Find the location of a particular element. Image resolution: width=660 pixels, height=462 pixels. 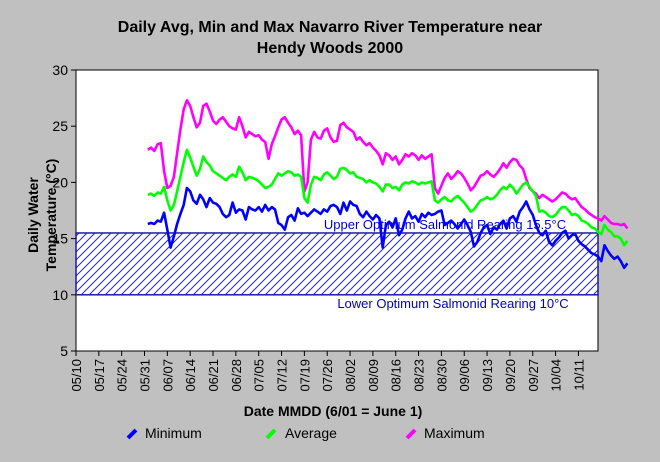

legend-label-maximum: Maximum is located at coordinates (454, 433).